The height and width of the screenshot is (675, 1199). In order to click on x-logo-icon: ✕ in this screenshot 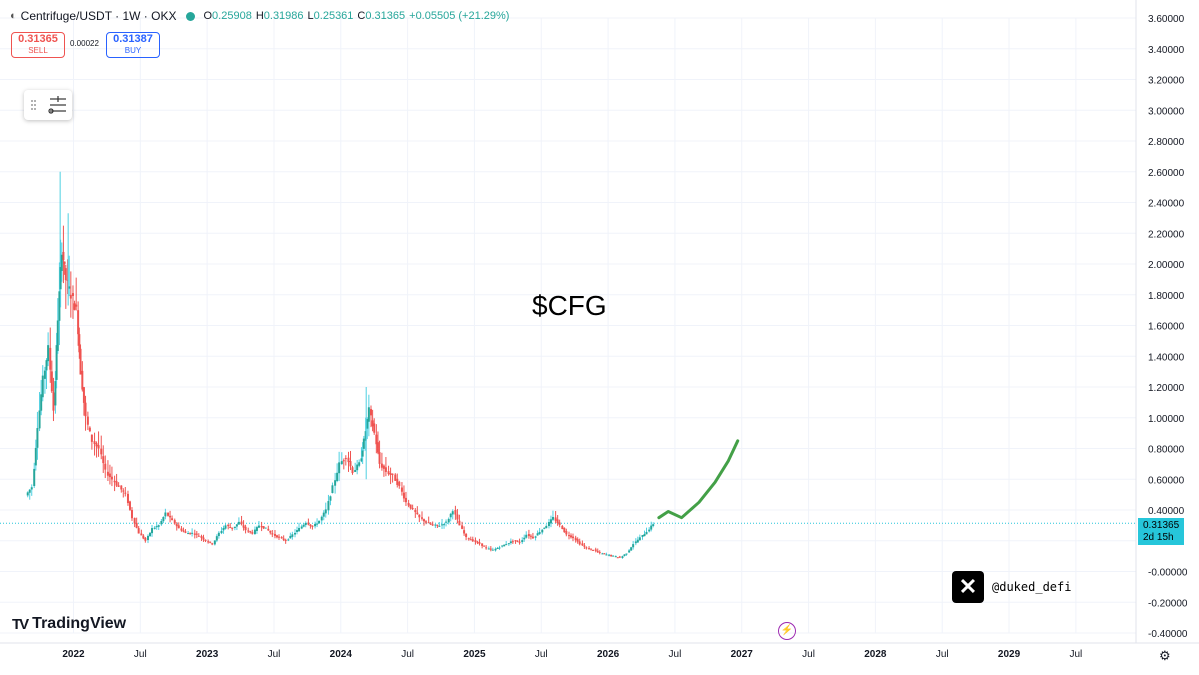, I will do `click(968, 587)`.